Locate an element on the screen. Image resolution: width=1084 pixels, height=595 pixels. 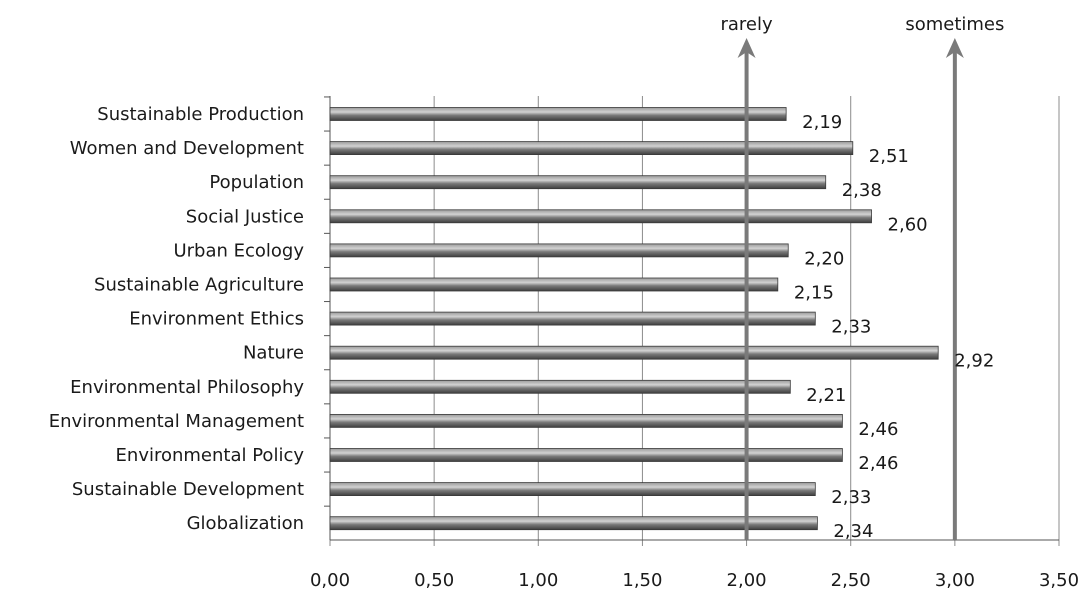
x-tick-label-6: 3,00 is located at coordinates (955, 580).